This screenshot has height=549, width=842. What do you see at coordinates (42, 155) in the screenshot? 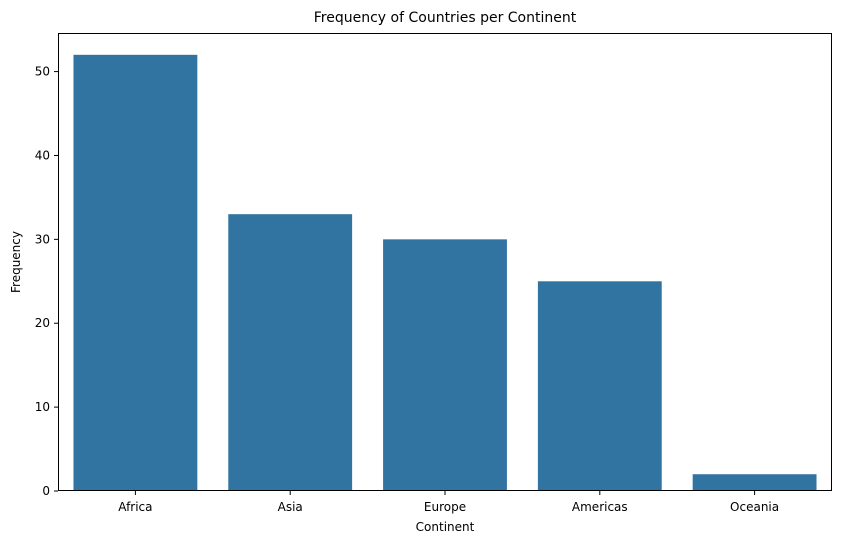
I see `y-tick-label: 40` at bounding box center [42, 155].